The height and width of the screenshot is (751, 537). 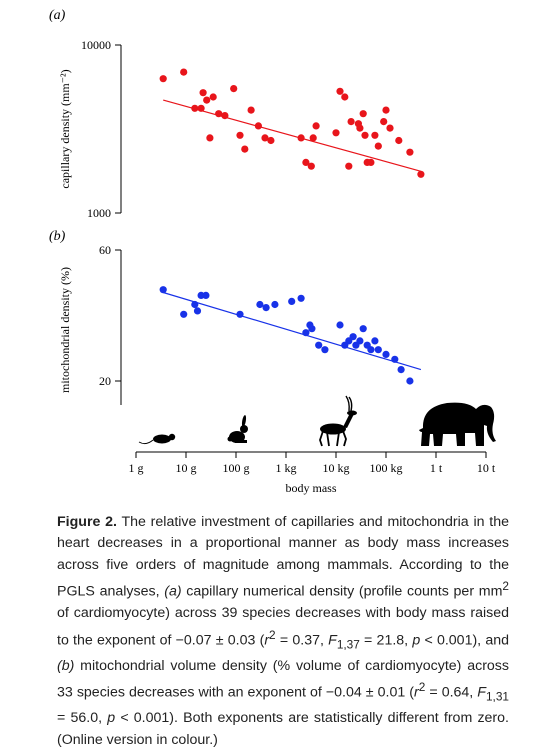 What do you see at coordinates (57, 15) in the screenshot?
I see `panel-a-label: (a)` at bounding box center [57, 15].